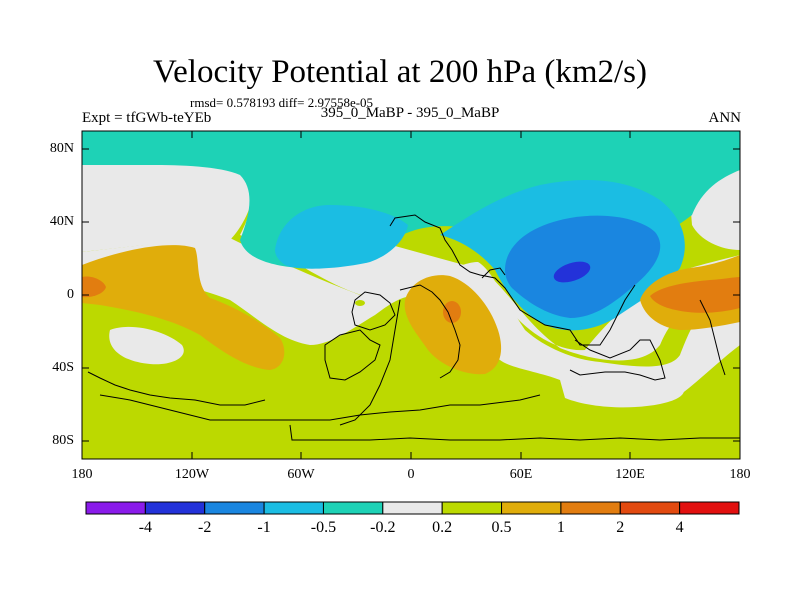  I want to click on fill-level-orange-west, so click(183, 307).